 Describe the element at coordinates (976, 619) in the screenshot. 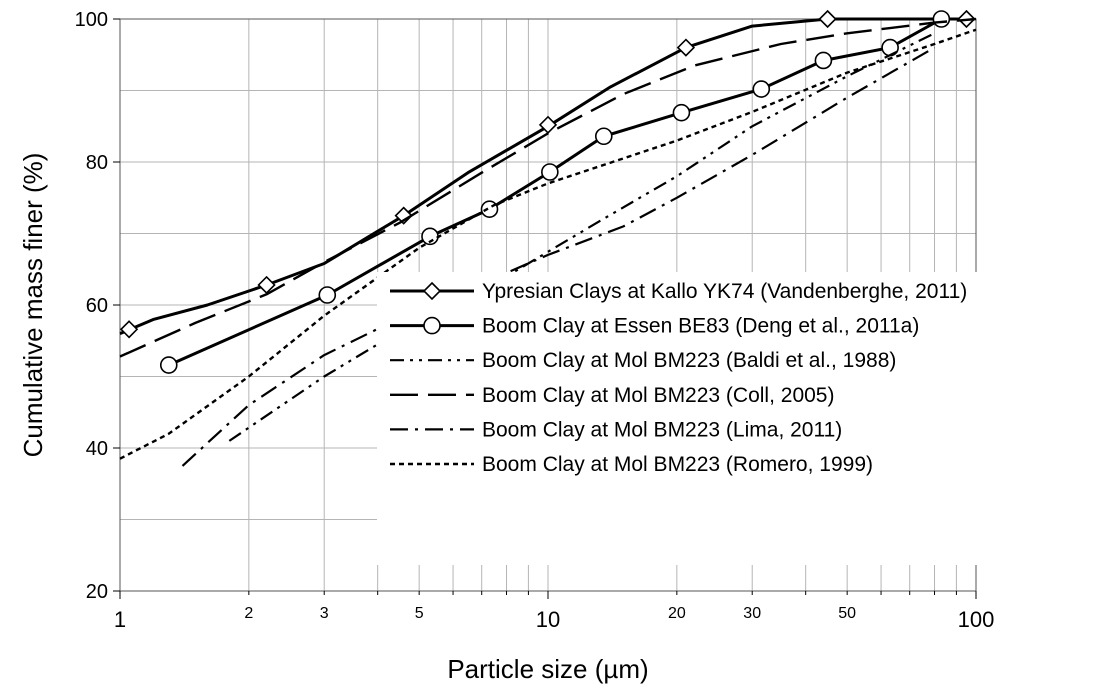

I see `x-tick-label: 100` at that location.